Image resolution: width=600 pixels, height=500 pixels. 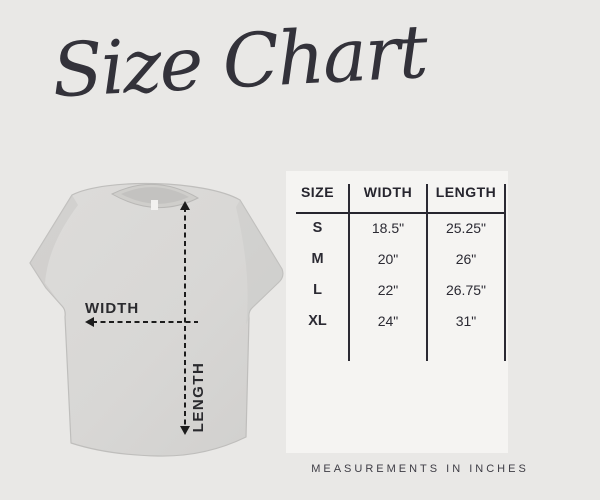 What do you see at coordinates (317, 227) in the screenshot?
I see `table-cell-size: S` at bounding box center [317, 227].